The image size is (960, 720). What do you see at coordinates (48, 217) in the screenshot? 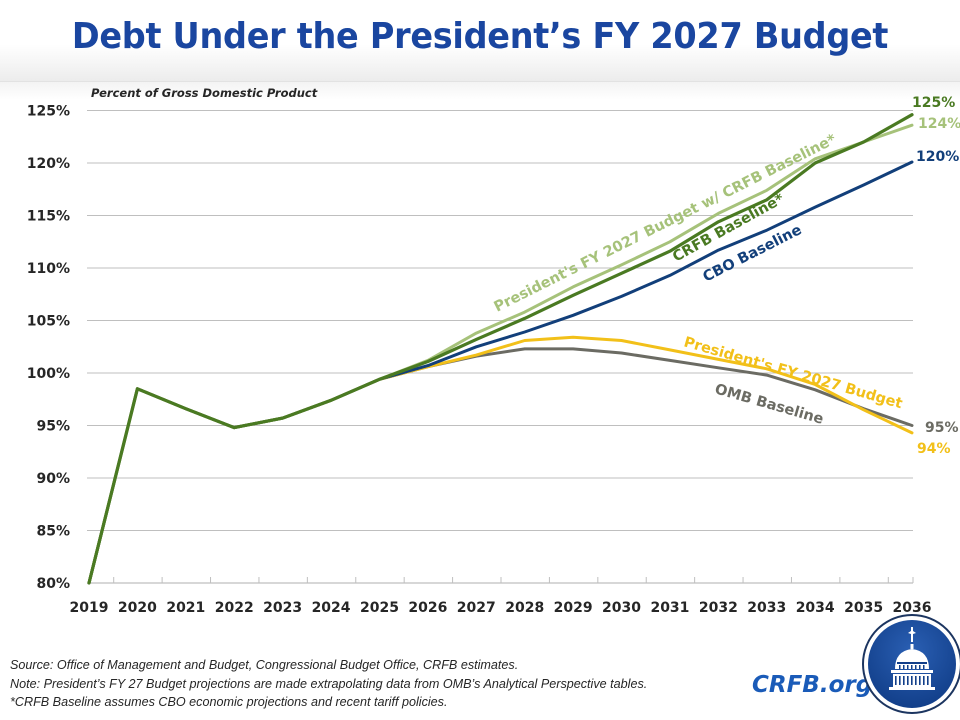
I see `y-tick-label: 115%` at bounding box center [48, 217].